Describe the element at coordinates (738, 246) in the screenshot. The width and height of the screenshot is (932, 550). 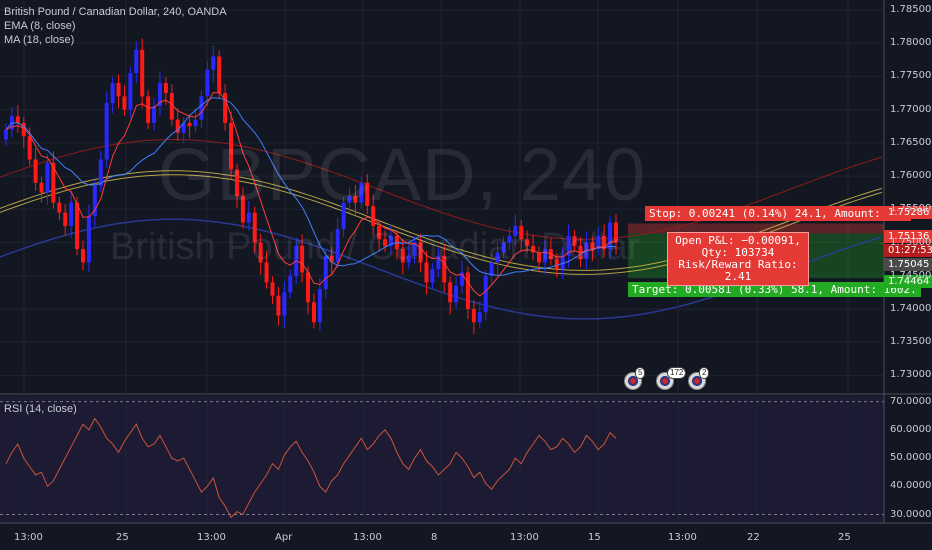
I see `pnl-line: Open P&L: −0.00091, Qty: 103734` at that location.